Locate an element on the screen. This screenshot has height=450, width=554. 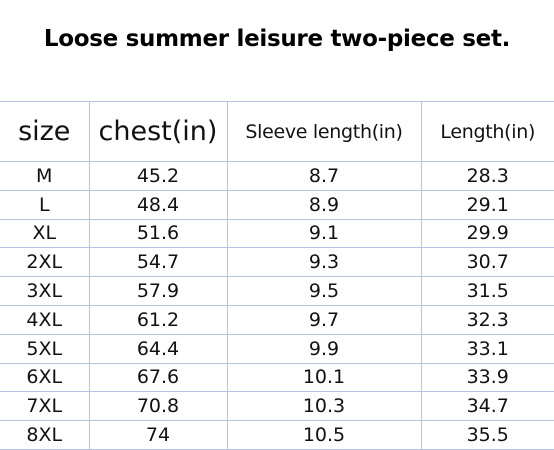
cell-length: 29.1 is located at coordinates (487, 204).